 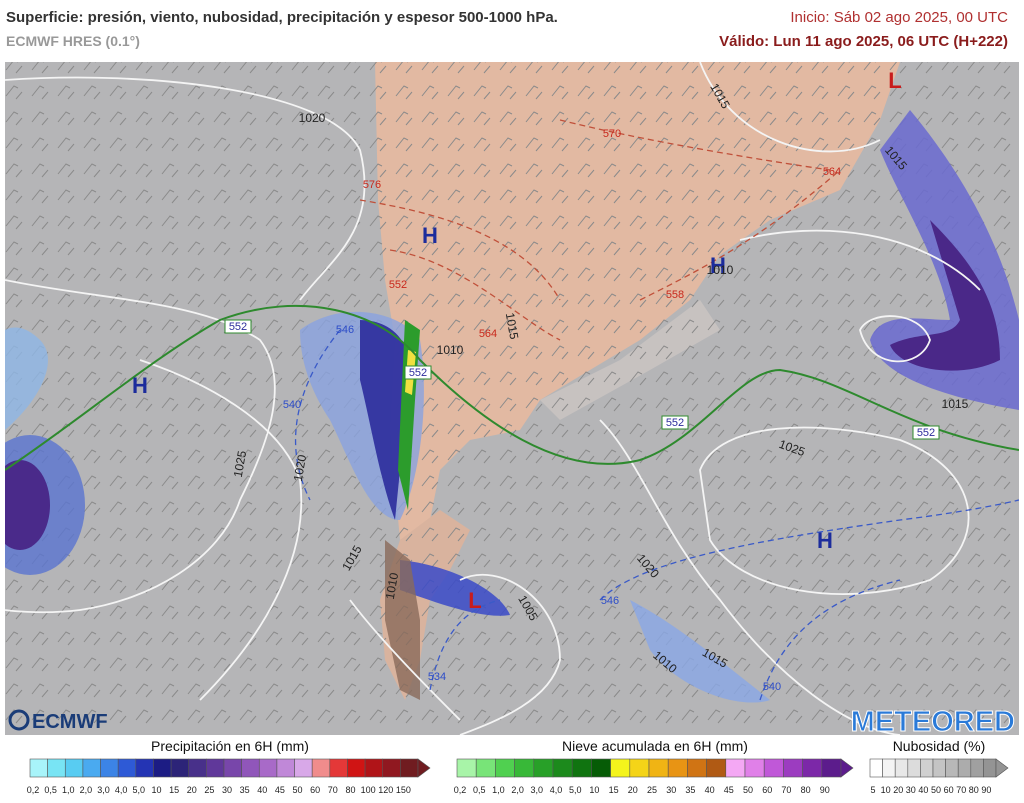 What do you see at coordinates (729, 790) in the screenshot?
I see `legend-label: 45` at bounding box center [729, 790].